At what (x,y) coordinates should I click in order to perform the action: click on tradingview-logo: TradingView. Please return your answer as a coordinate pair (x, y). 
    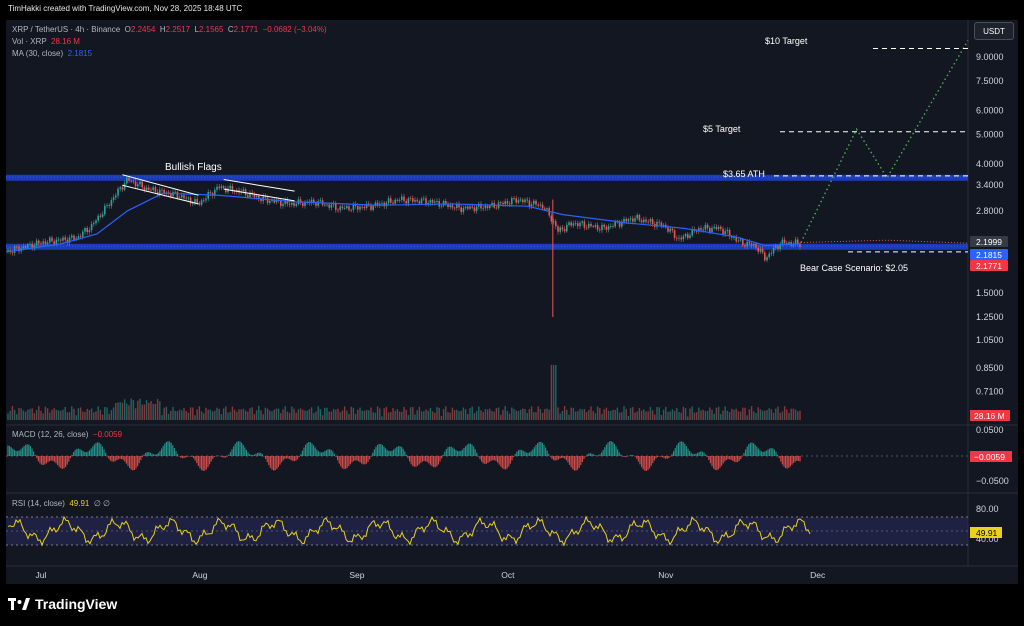
    Looking at the image, I should click on (62, 604).